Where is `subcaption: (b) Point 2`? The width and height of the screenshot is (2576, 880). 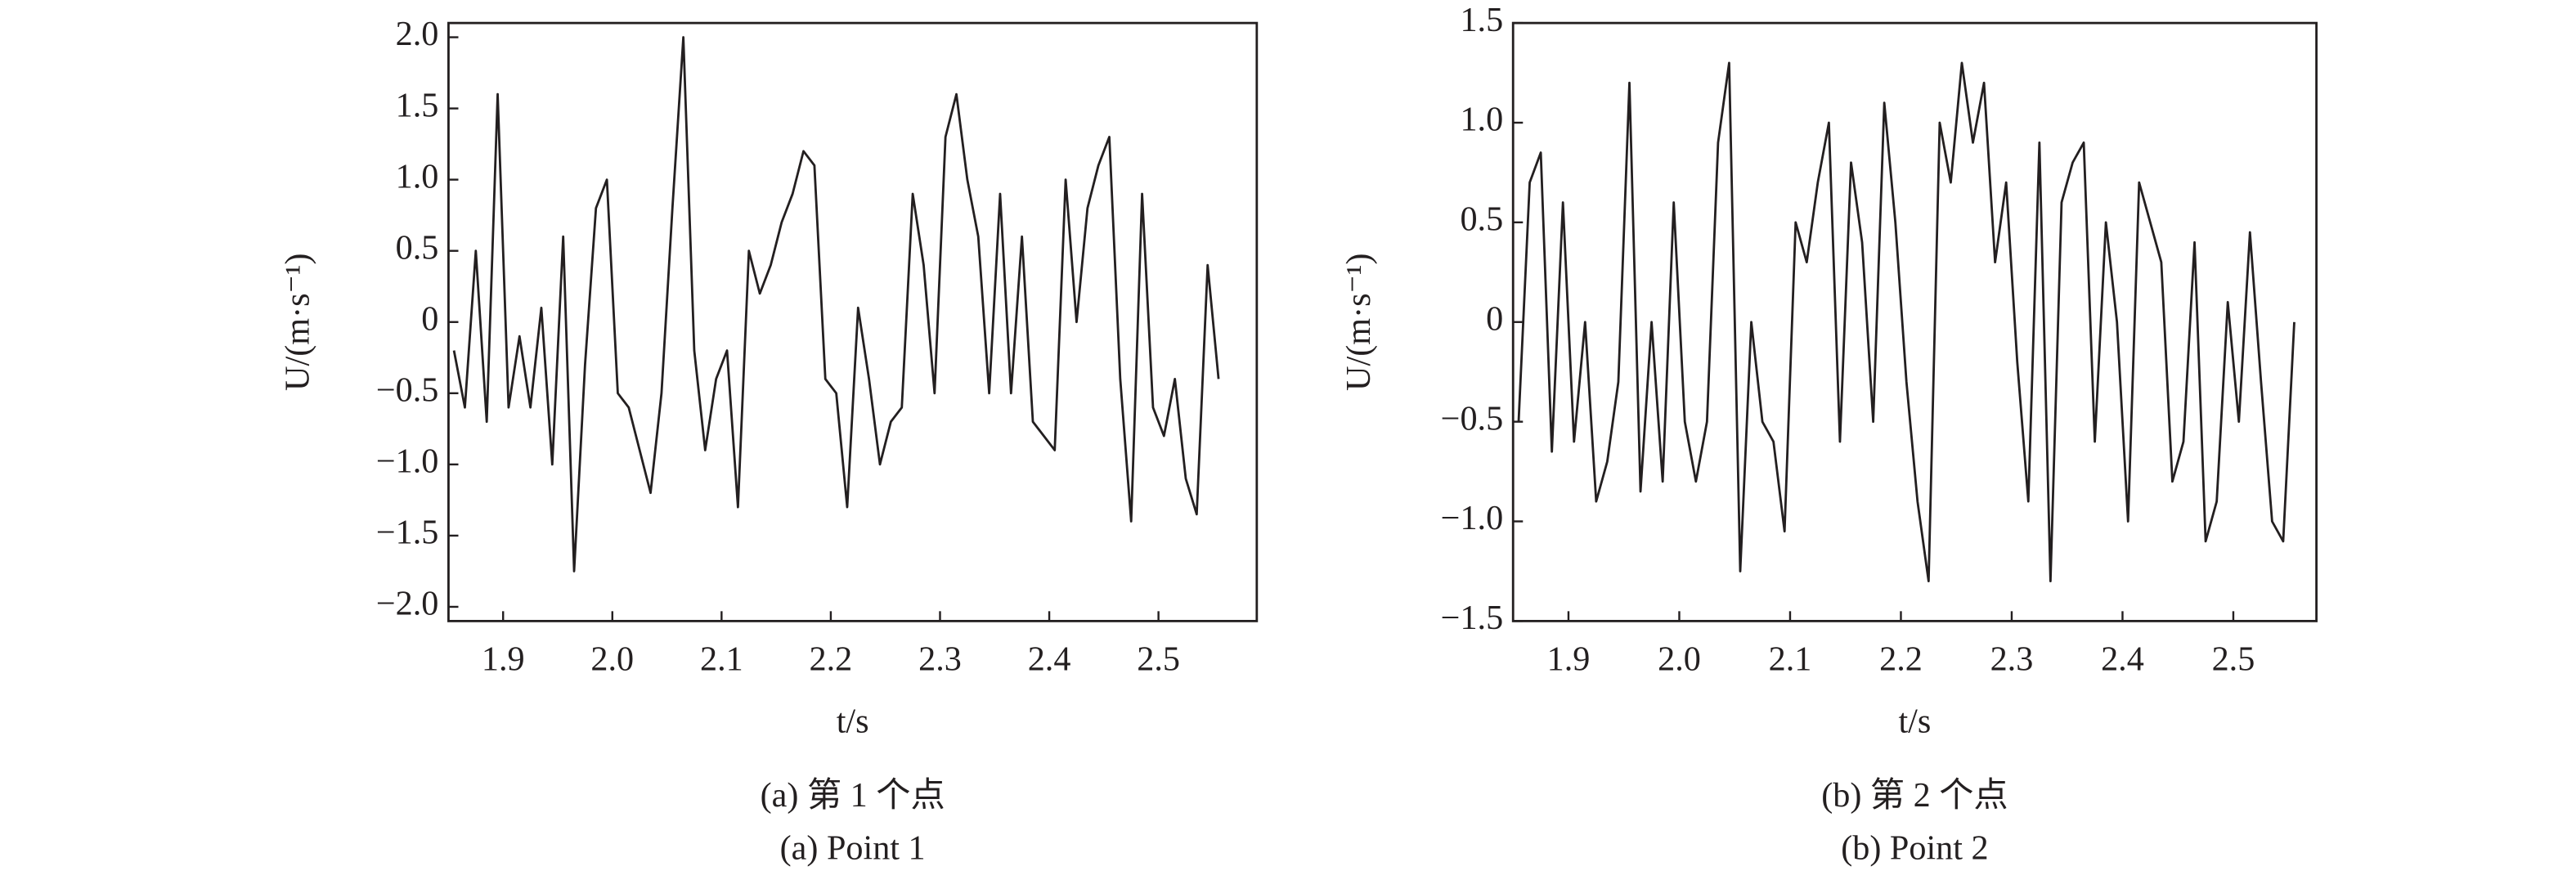
subcaption: (b) Point 2 is located at coordinates (1915, 847).